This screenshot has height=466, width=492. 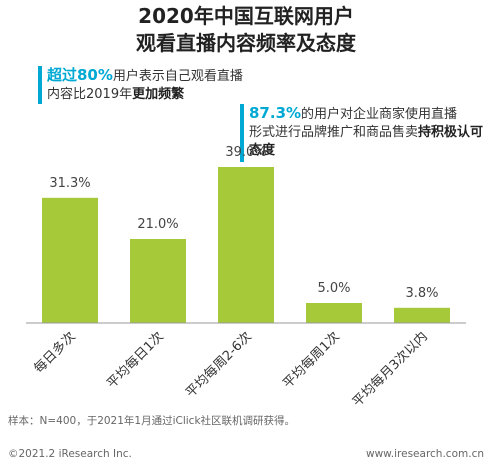 I want to click on x-tick-label-1: 平均每日1次, so click(x=135, y=360).